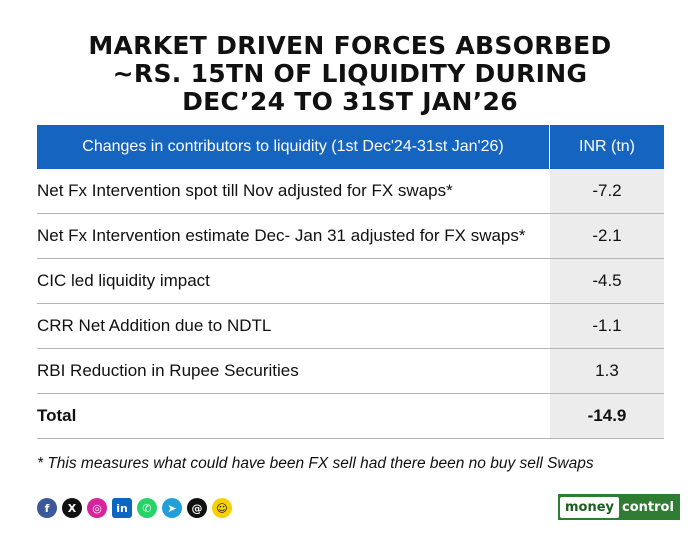 This screenshot has height=560, width=700. What do you see at coordinates (607, 281) in the screenshot?
I see `row-value: -4.5` at bounding box center [607, 281].